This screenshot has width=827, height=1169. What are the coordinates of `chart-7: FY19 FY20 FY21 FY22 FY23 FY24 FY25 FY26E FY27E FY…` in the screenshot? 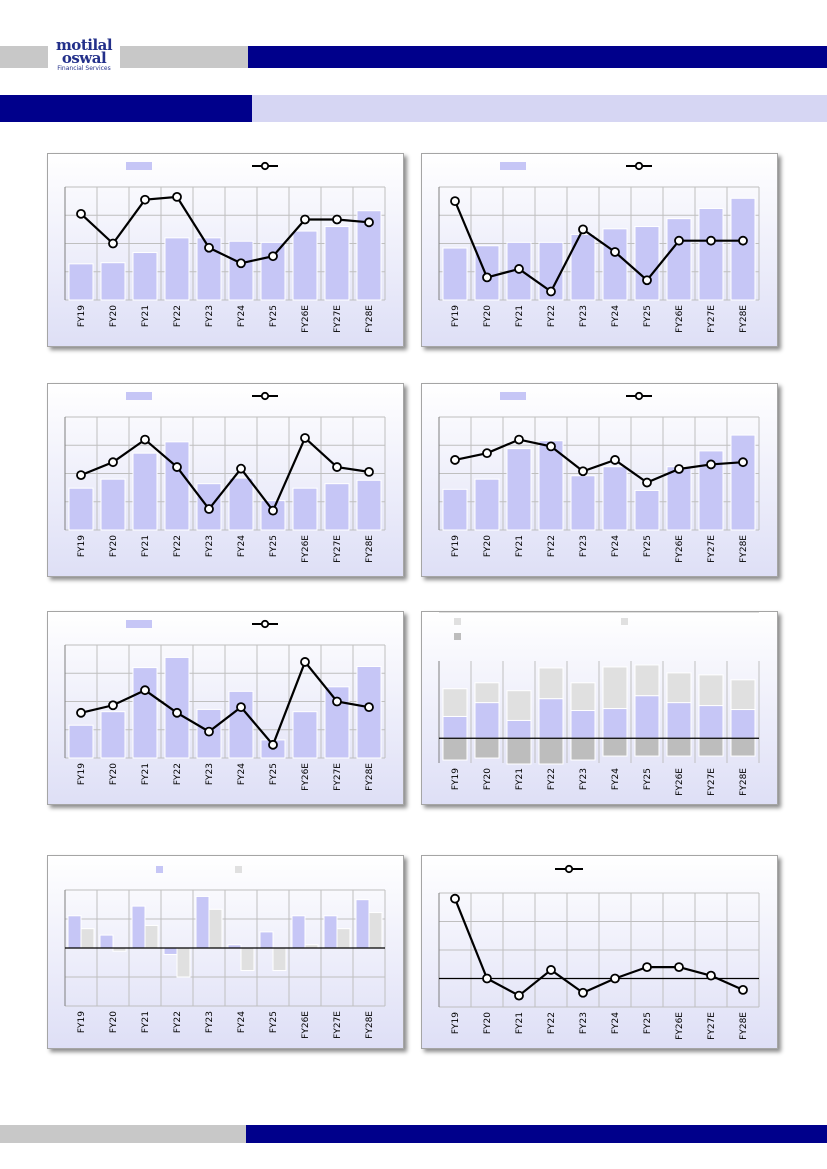 It's located at (225, 952).